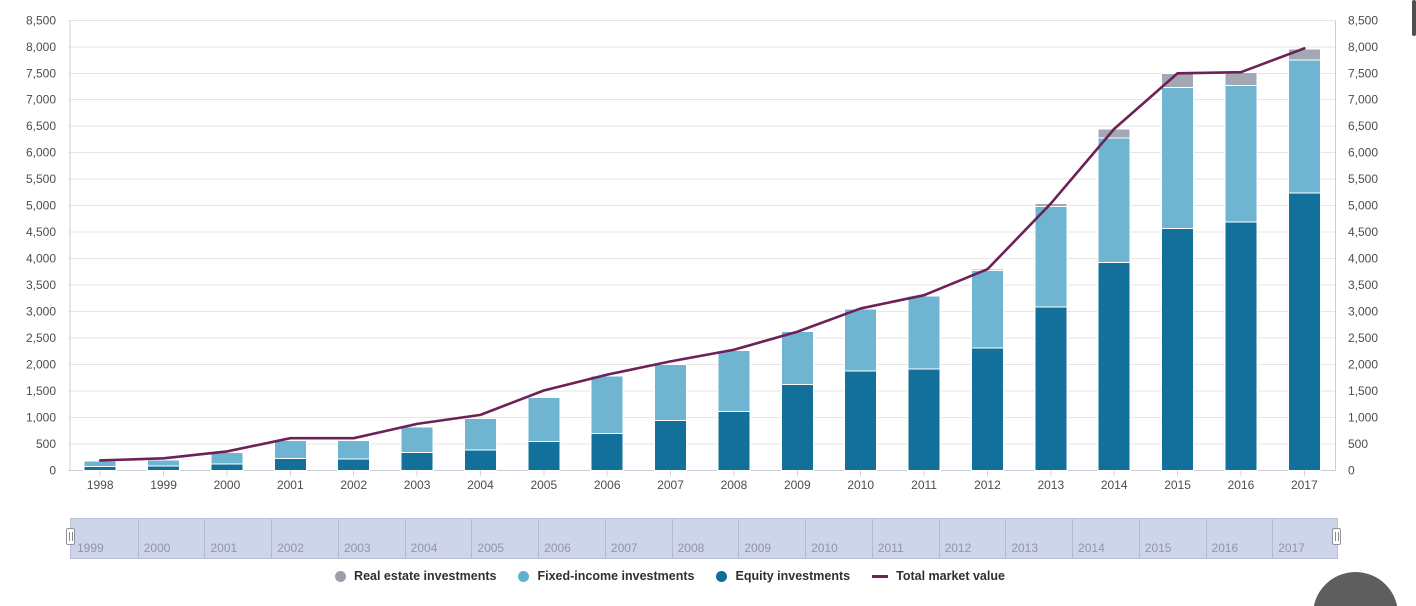 The width and height of the screenshot is (1416, 606). Describe the element at coordinates (41, 206) in the screenshot. I see `y-axis-tick-label-left: 5,000` at that location.